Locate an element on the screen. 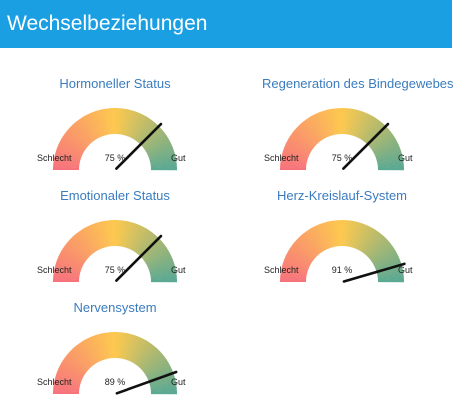 Image resolution: width=456 pixels, height=410 pixels. gauge-title: Nervensystem is located at coordinates (115, 307).